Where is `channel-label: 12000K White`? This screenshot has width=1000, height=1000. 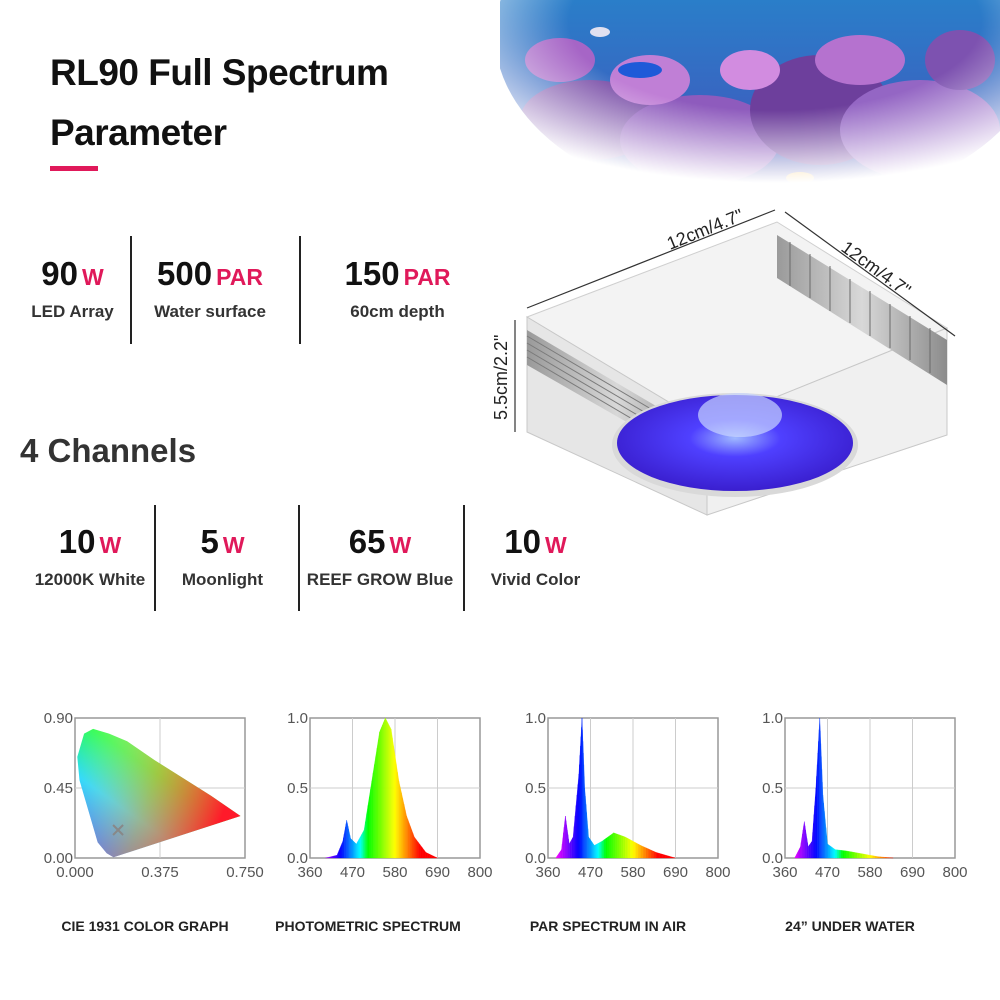 channel-label: 12000K White is located at coordinates (90, 579).